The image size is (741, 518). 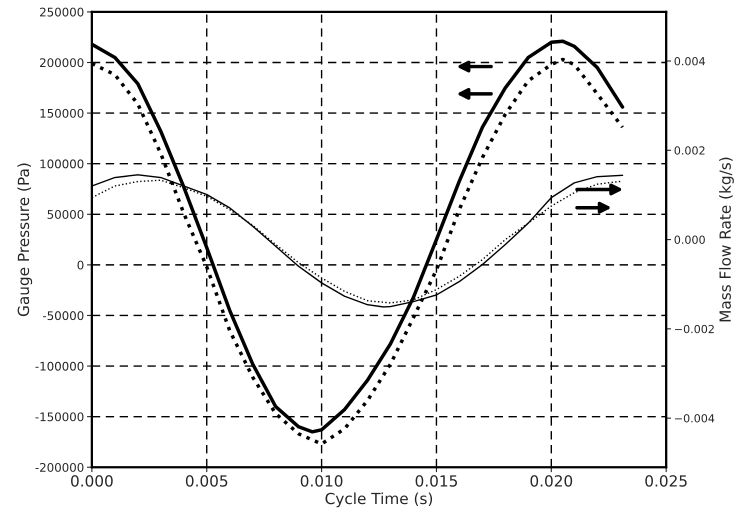 What do you see at coordinates (666, 481) in the screenshot?
I see `x-tick-label: 0.025` at bounding box center [666, 481].